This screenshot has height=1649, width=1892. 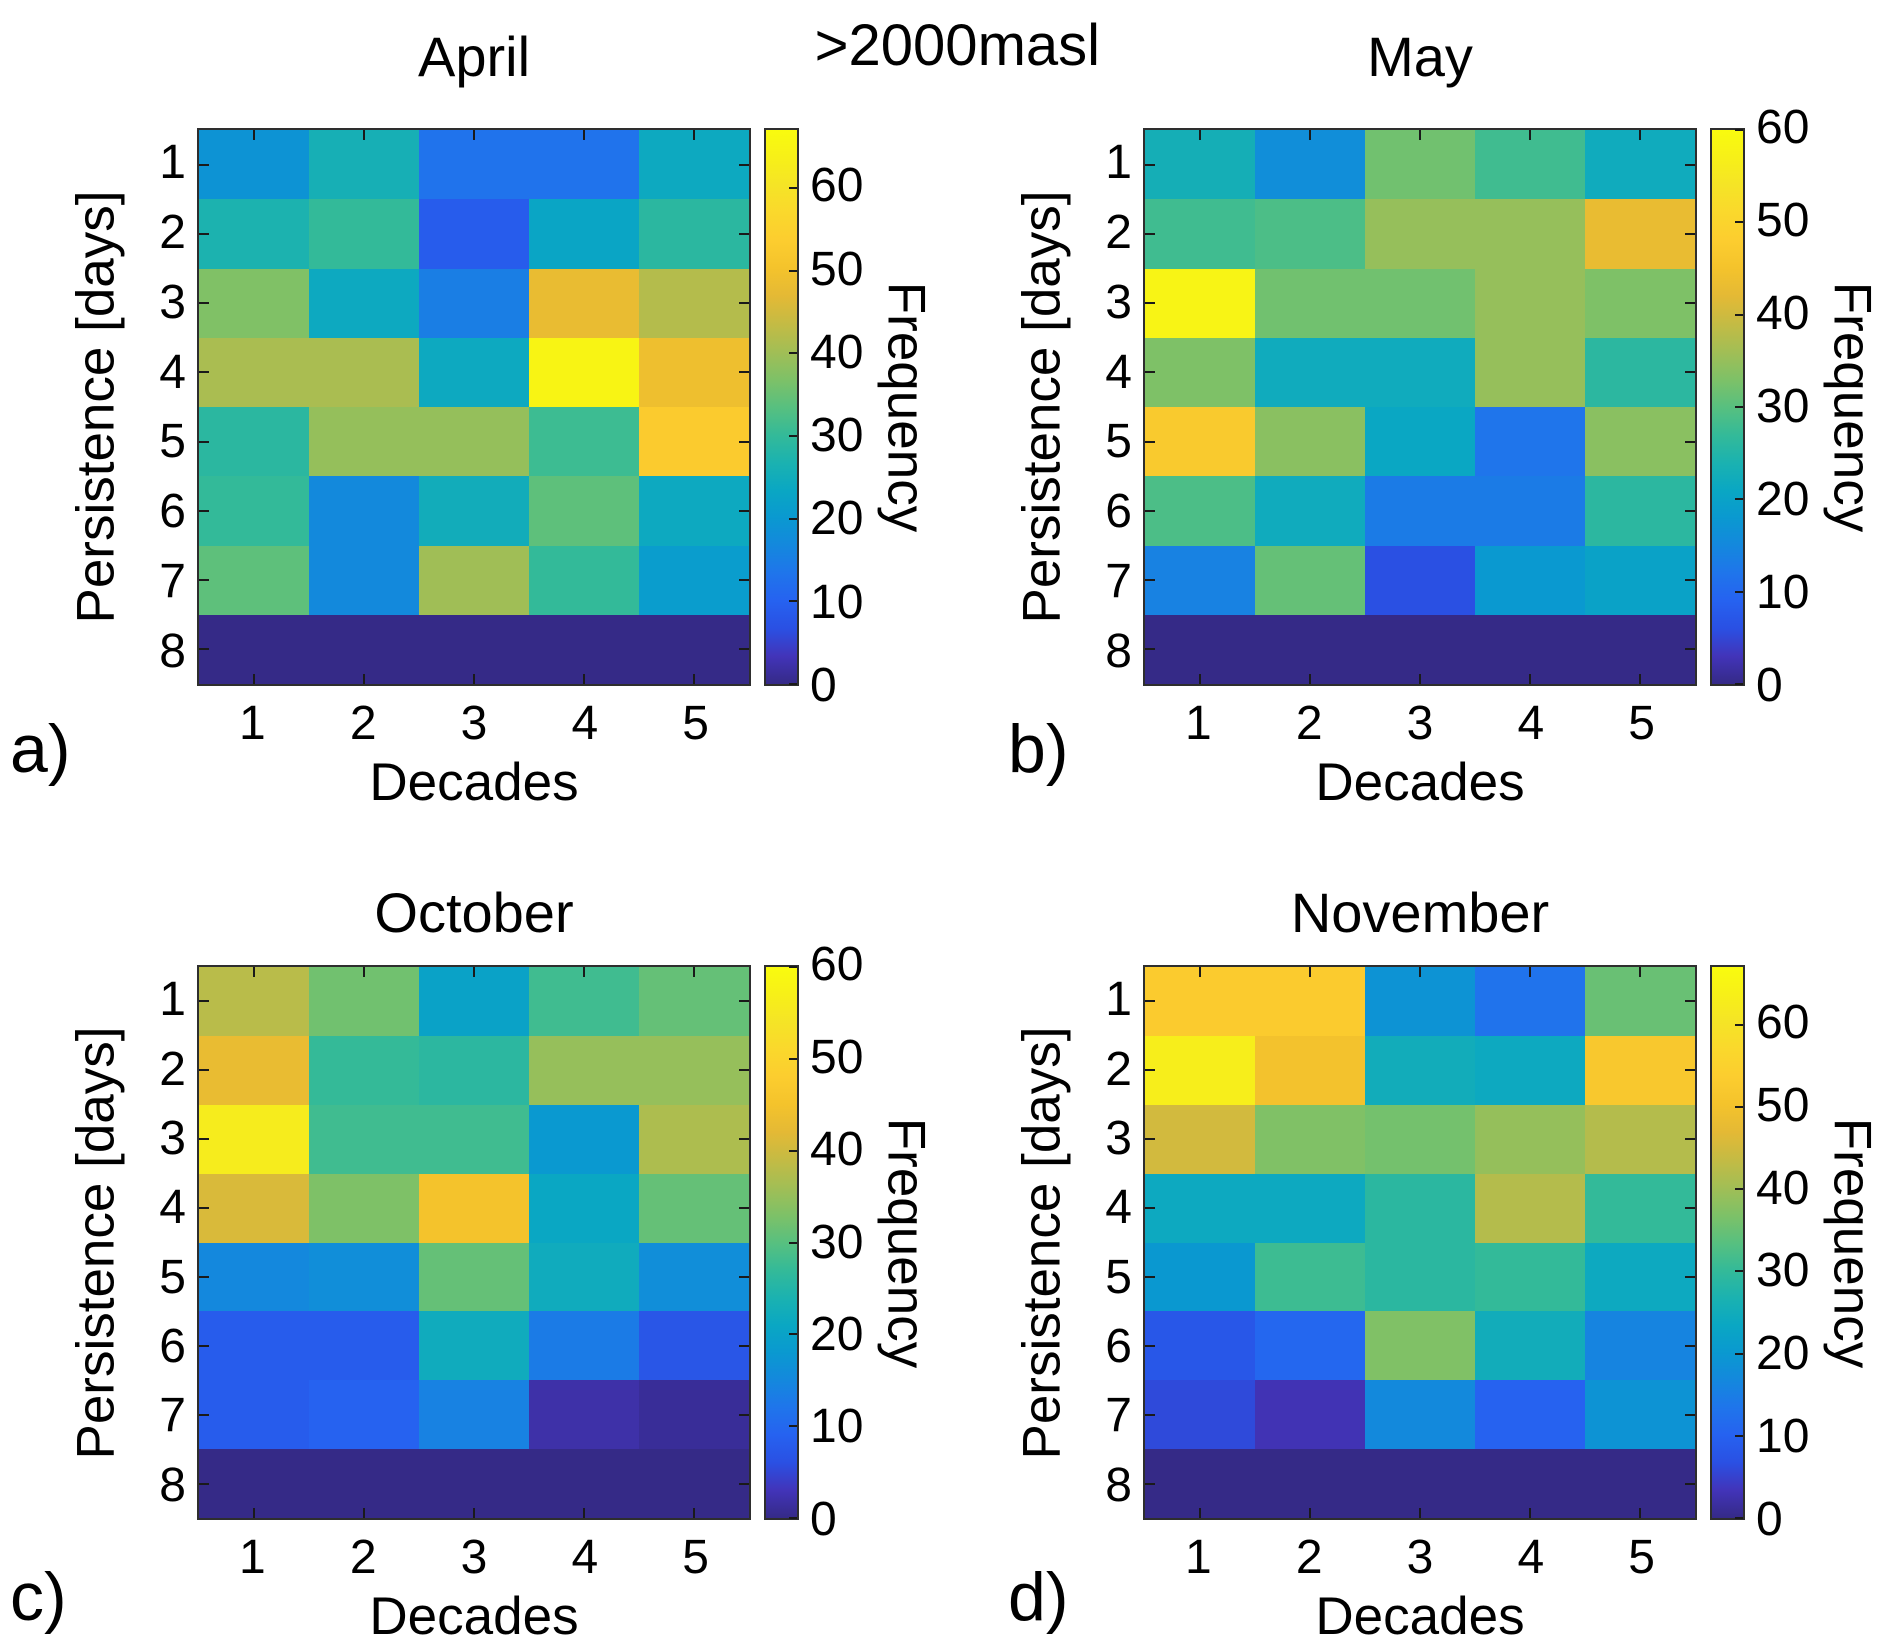 What do you see at coordinates (1783, 1437) in the screenshot?
I see `colorbar-tick-label: 10` at bounding box center [1783, 1437].